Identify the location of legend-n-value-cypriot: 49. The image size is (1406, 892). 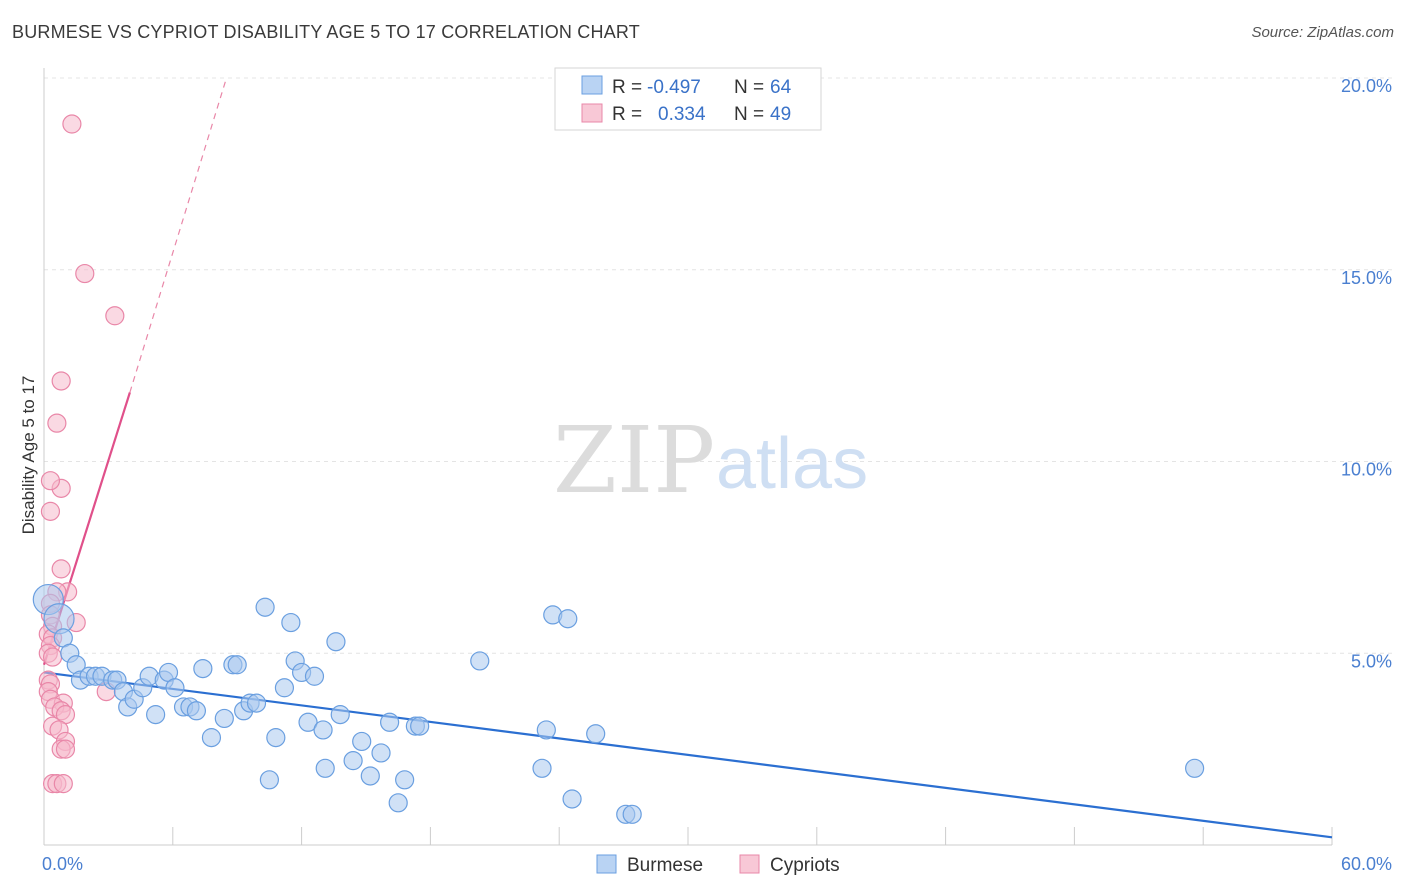
(780, 114).